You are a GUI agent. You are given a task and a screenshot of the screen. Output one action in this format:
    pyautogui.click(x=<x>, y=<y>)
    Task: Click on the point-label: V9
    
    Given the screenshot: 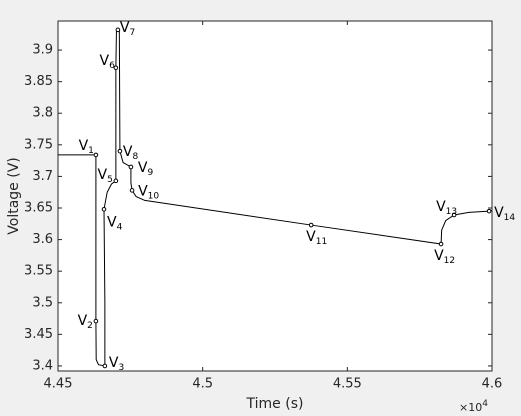 What is the action you would take?
    pyautogui.click(x=146, y=169)
    